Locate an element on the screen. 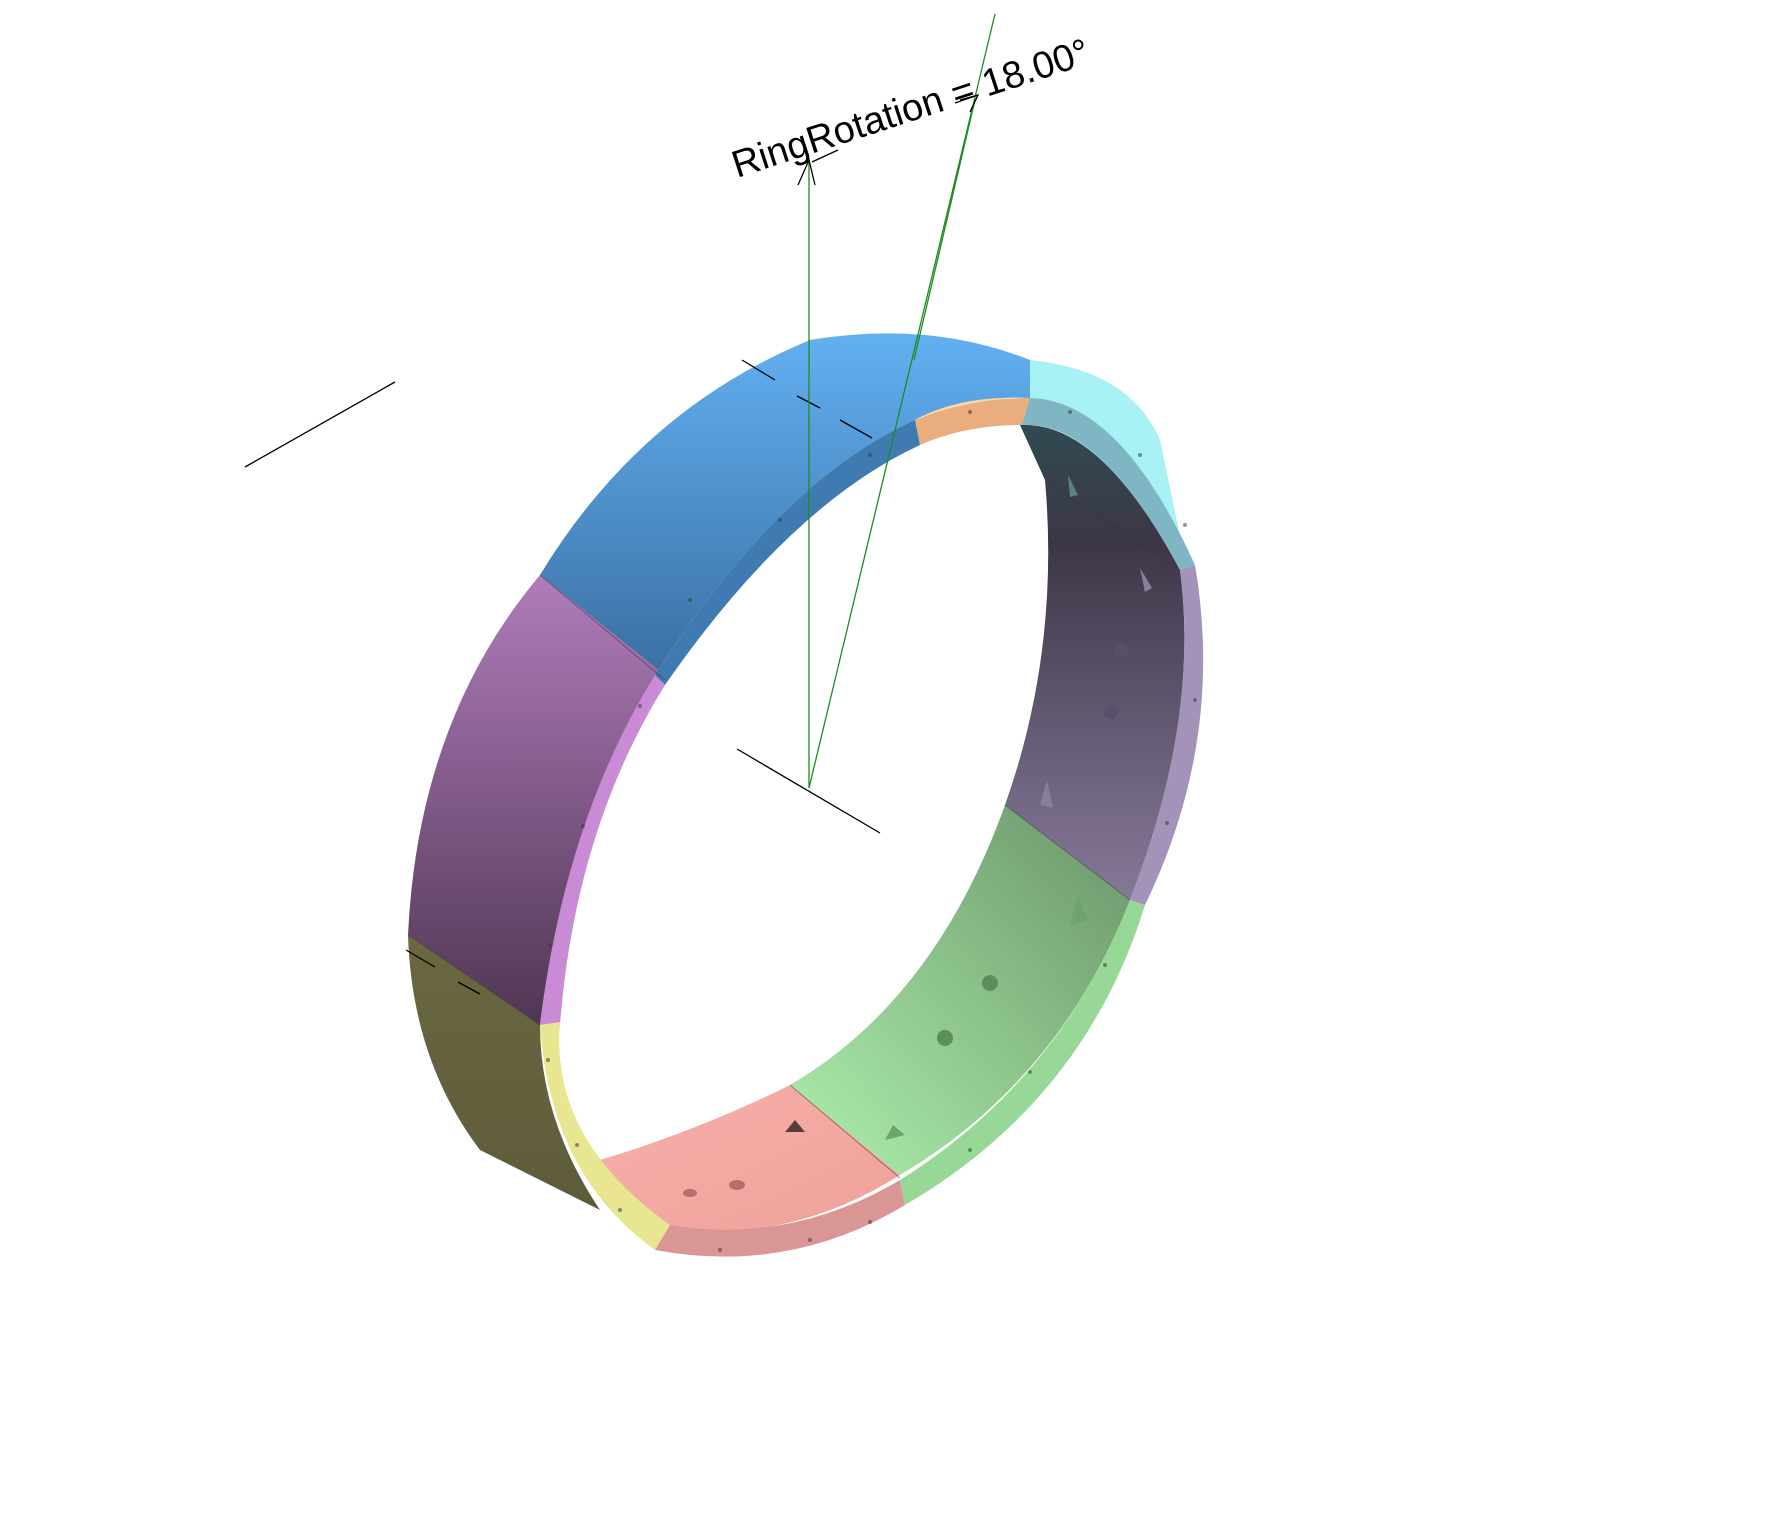 This screenshot has width=1791, height=1523. rim-segment-teal is located at coordinates (1108, 484).